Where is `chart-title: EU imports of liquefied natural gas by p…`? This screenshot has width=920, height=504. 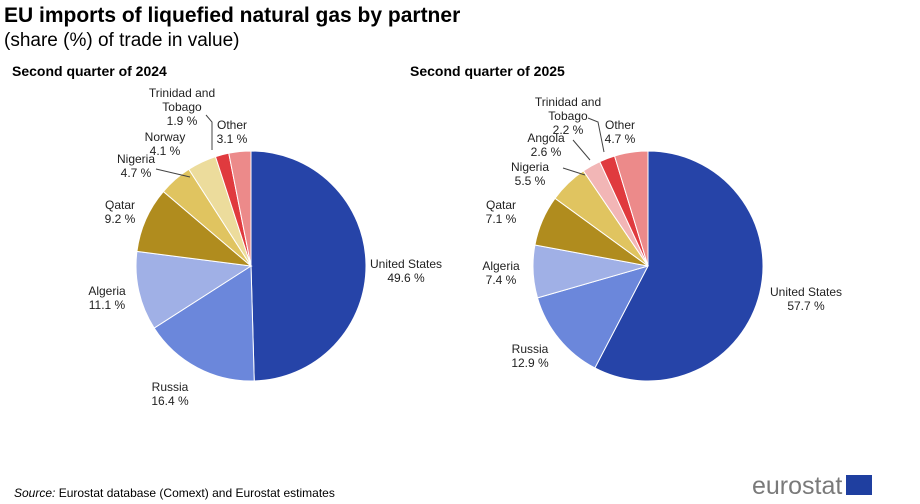 chart-title: EU imports of liquefied natural gas by p… is located at coordinates (232, 15).